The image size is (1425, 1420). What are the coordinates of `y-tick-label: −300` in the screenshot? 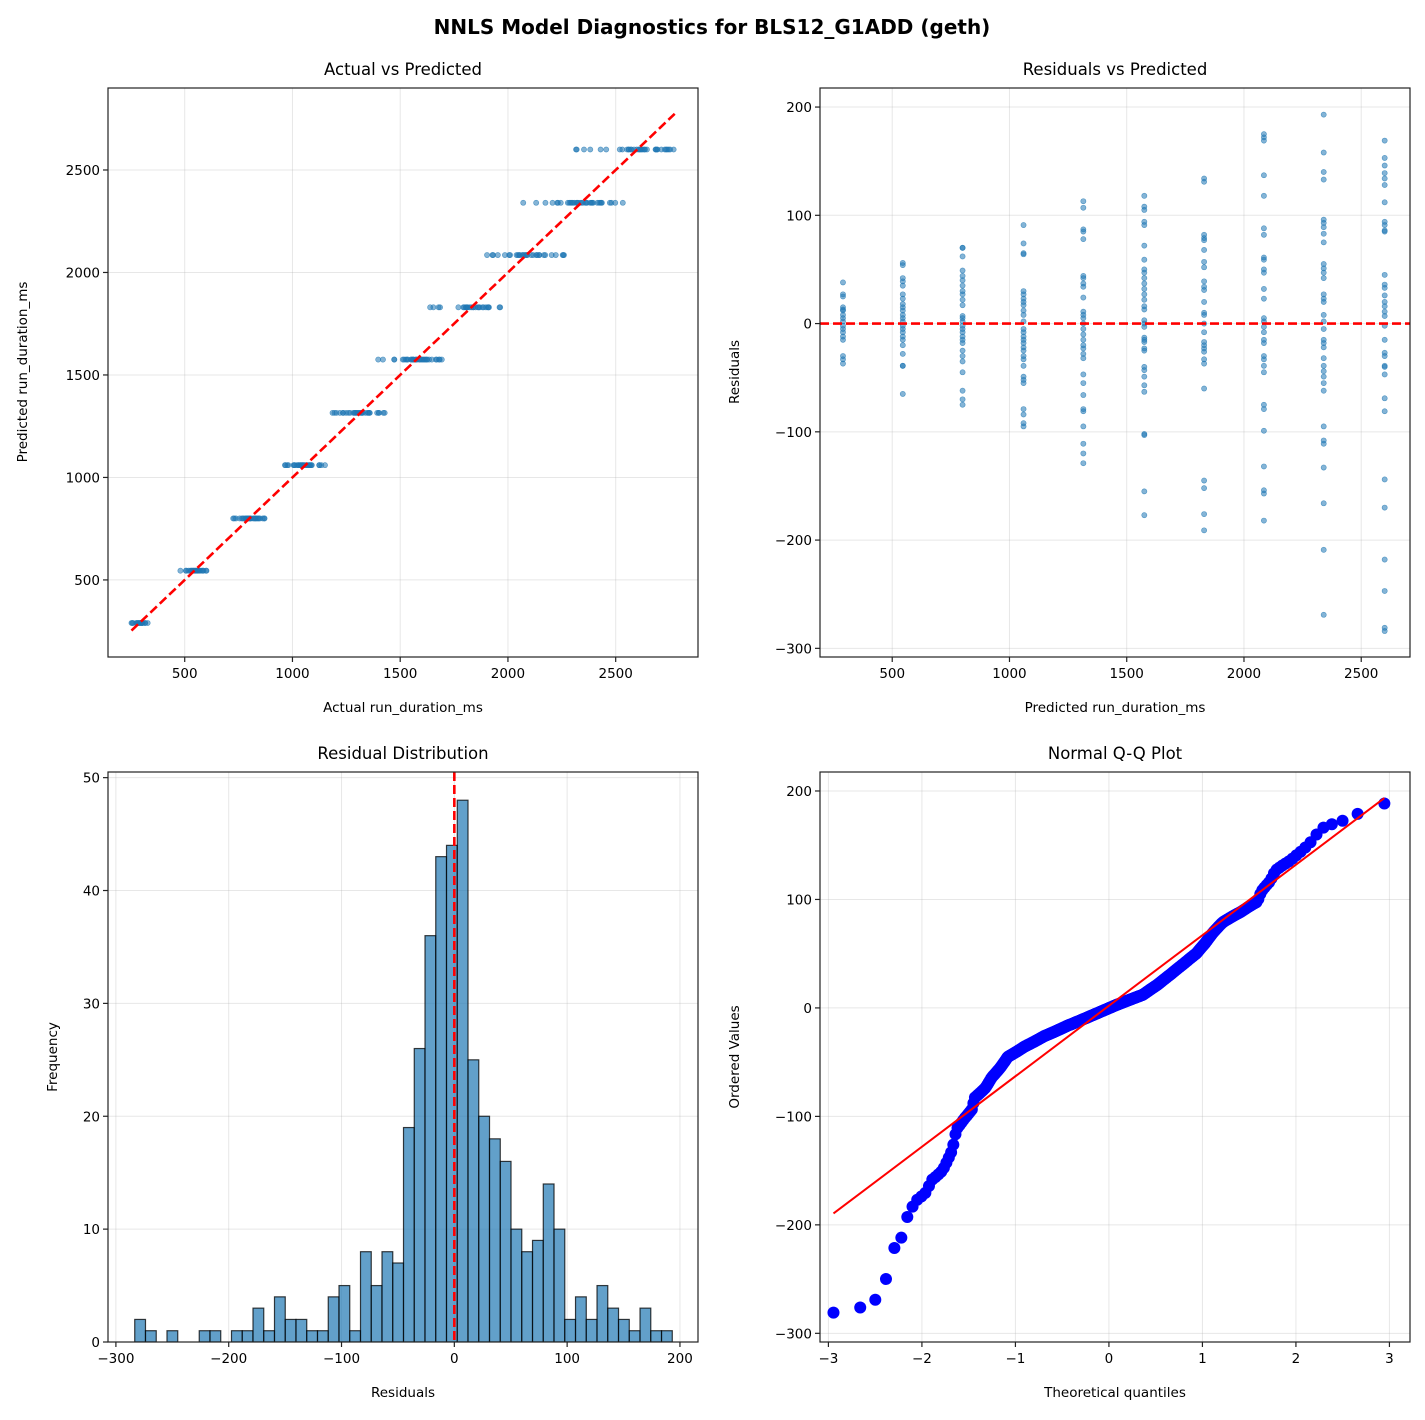 It's located at (793, 1334).